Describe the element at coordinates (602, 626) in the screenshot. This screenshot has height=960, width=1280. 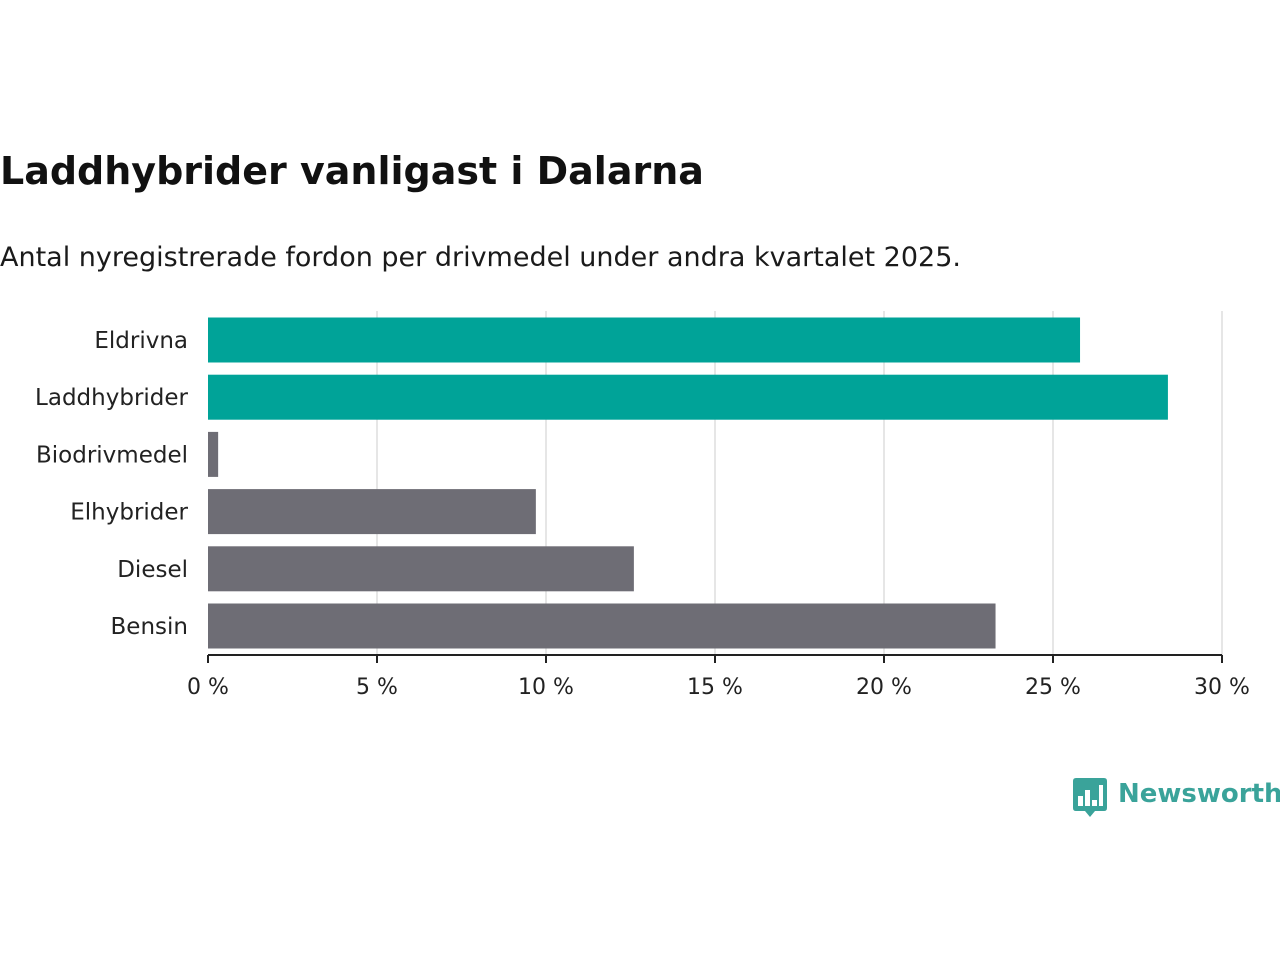
I see `bar-bensin` at that location.